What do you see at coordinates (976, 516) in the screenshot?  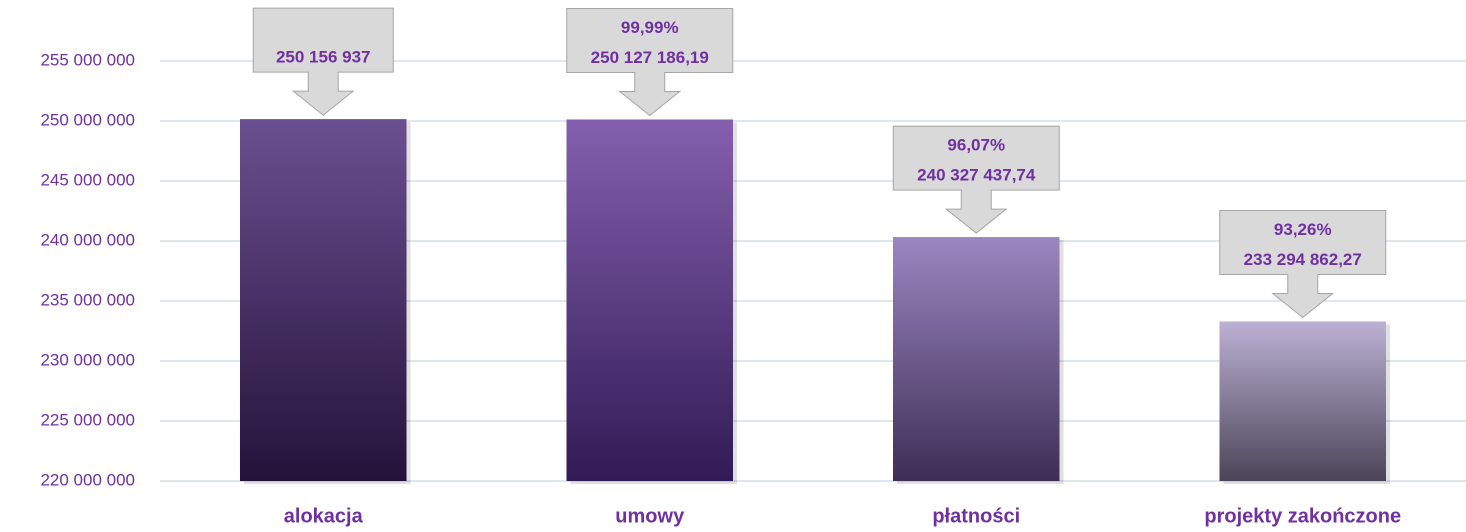 I see `x-tick-label: płatności` at bounding box center [976, 516].